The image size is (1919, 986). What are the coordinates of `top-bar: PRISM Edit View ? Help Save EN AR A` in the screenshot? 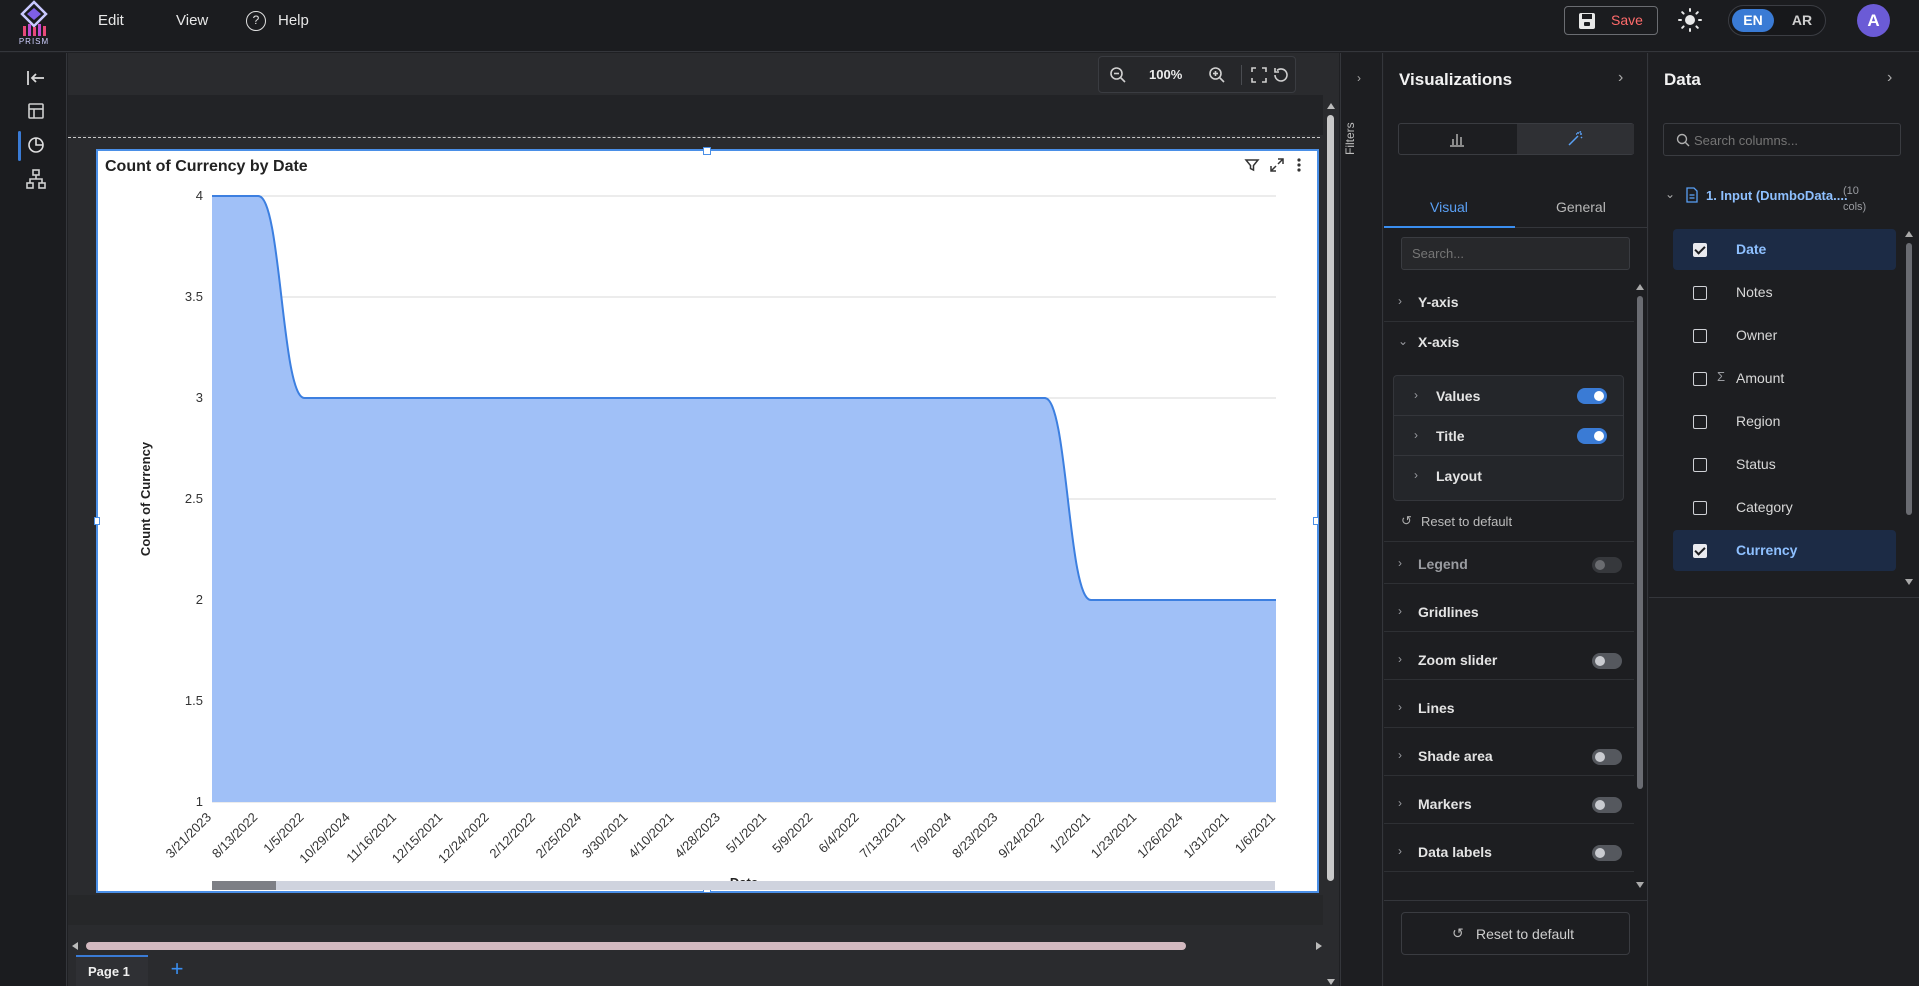 It's located at (959, 26).